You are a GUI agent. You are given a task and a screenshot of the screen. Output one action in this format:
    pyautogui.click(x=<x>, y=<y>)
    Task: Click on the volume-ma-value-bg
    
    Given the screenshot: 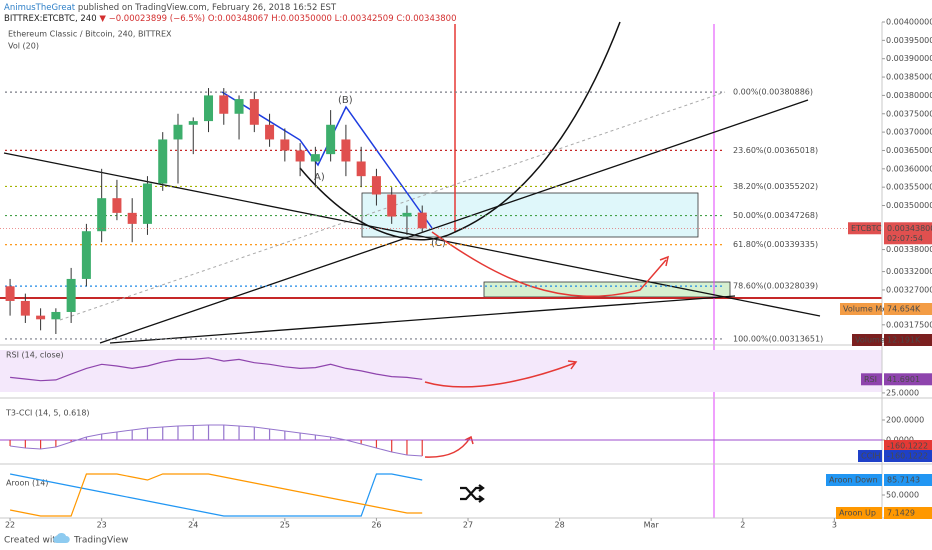 What is the action you would take?
    pyautogui.click(x=908, y=309)
    